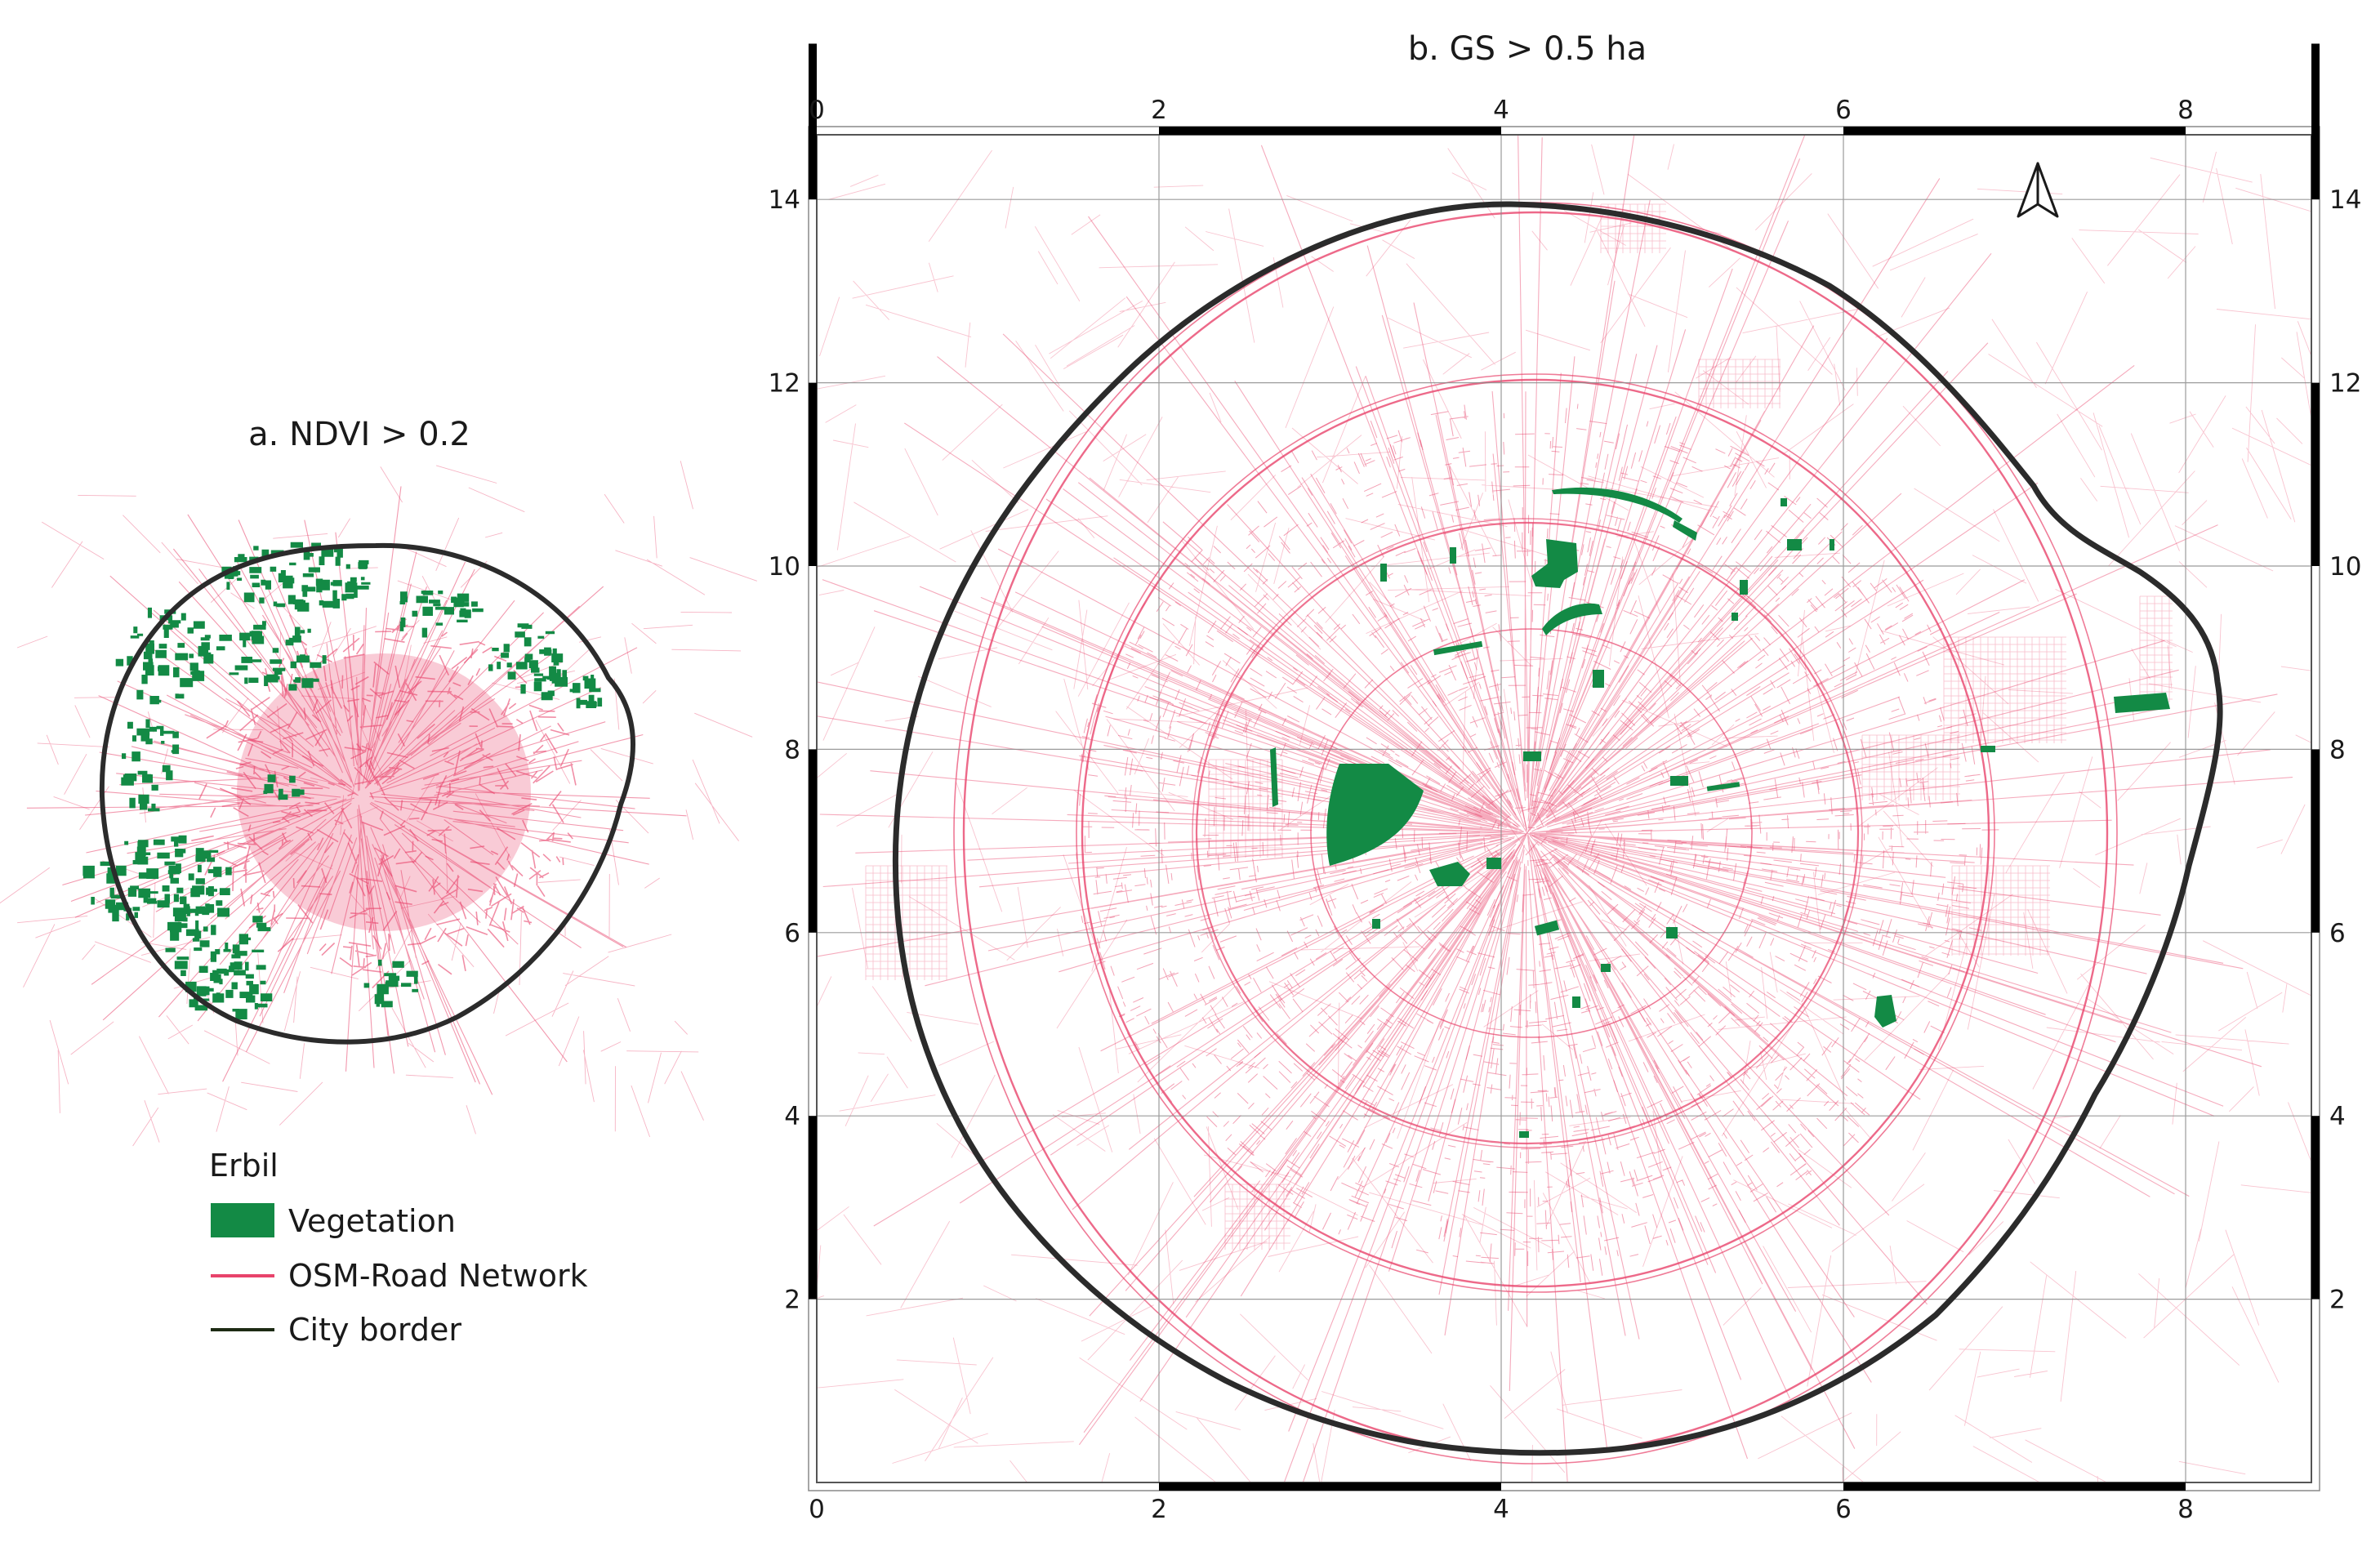  I want to click on green-space-curve, so click(1685, 530).